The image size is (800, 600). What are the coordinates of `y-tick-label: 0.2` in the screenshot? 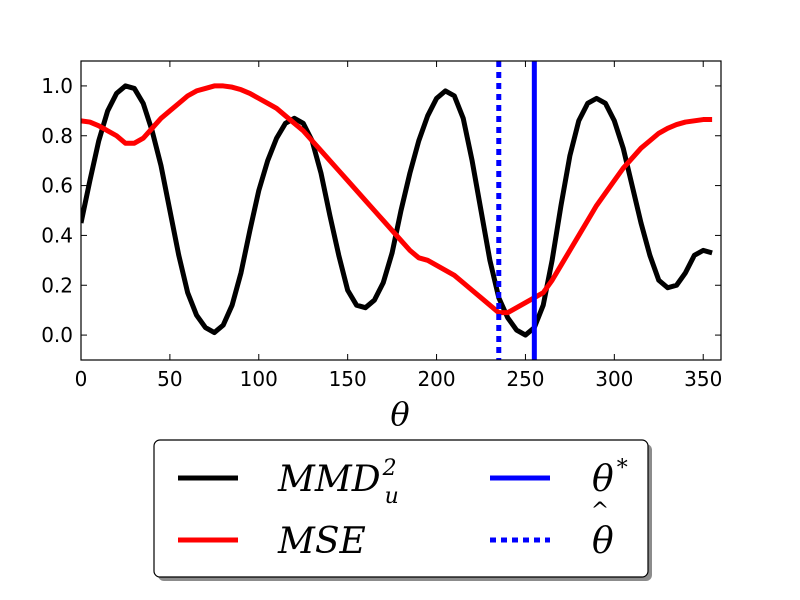 It's located at (57, 285).